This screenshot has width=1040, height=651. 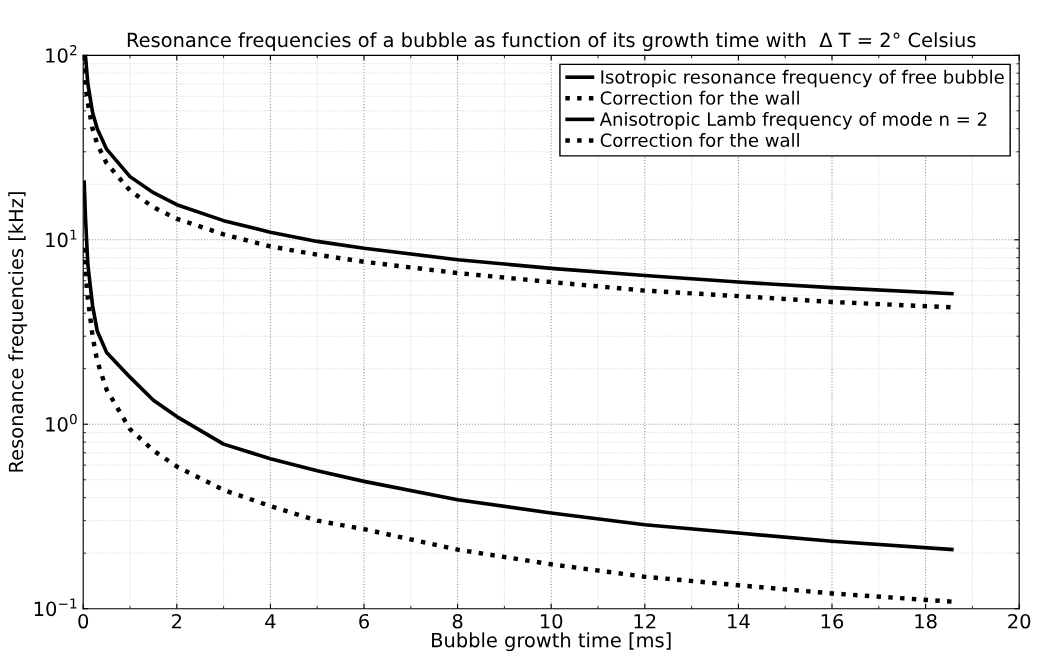 What do you see at coordinates (551, 641) in the screenshot?
I see `x-axis-title: Bubble growth time [ms]` at bounding box center [551, 641].